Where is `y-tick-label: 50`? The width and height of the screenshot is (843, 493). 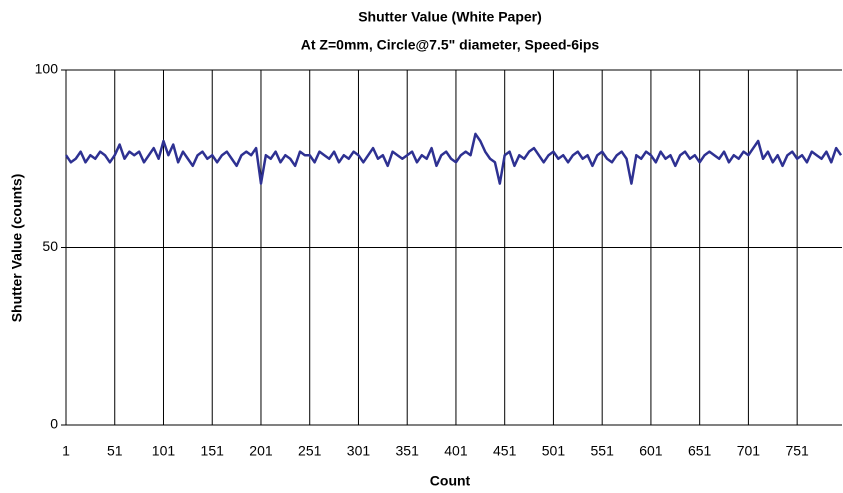 y-tick-label: 50 is located at coordinates (50, 246).